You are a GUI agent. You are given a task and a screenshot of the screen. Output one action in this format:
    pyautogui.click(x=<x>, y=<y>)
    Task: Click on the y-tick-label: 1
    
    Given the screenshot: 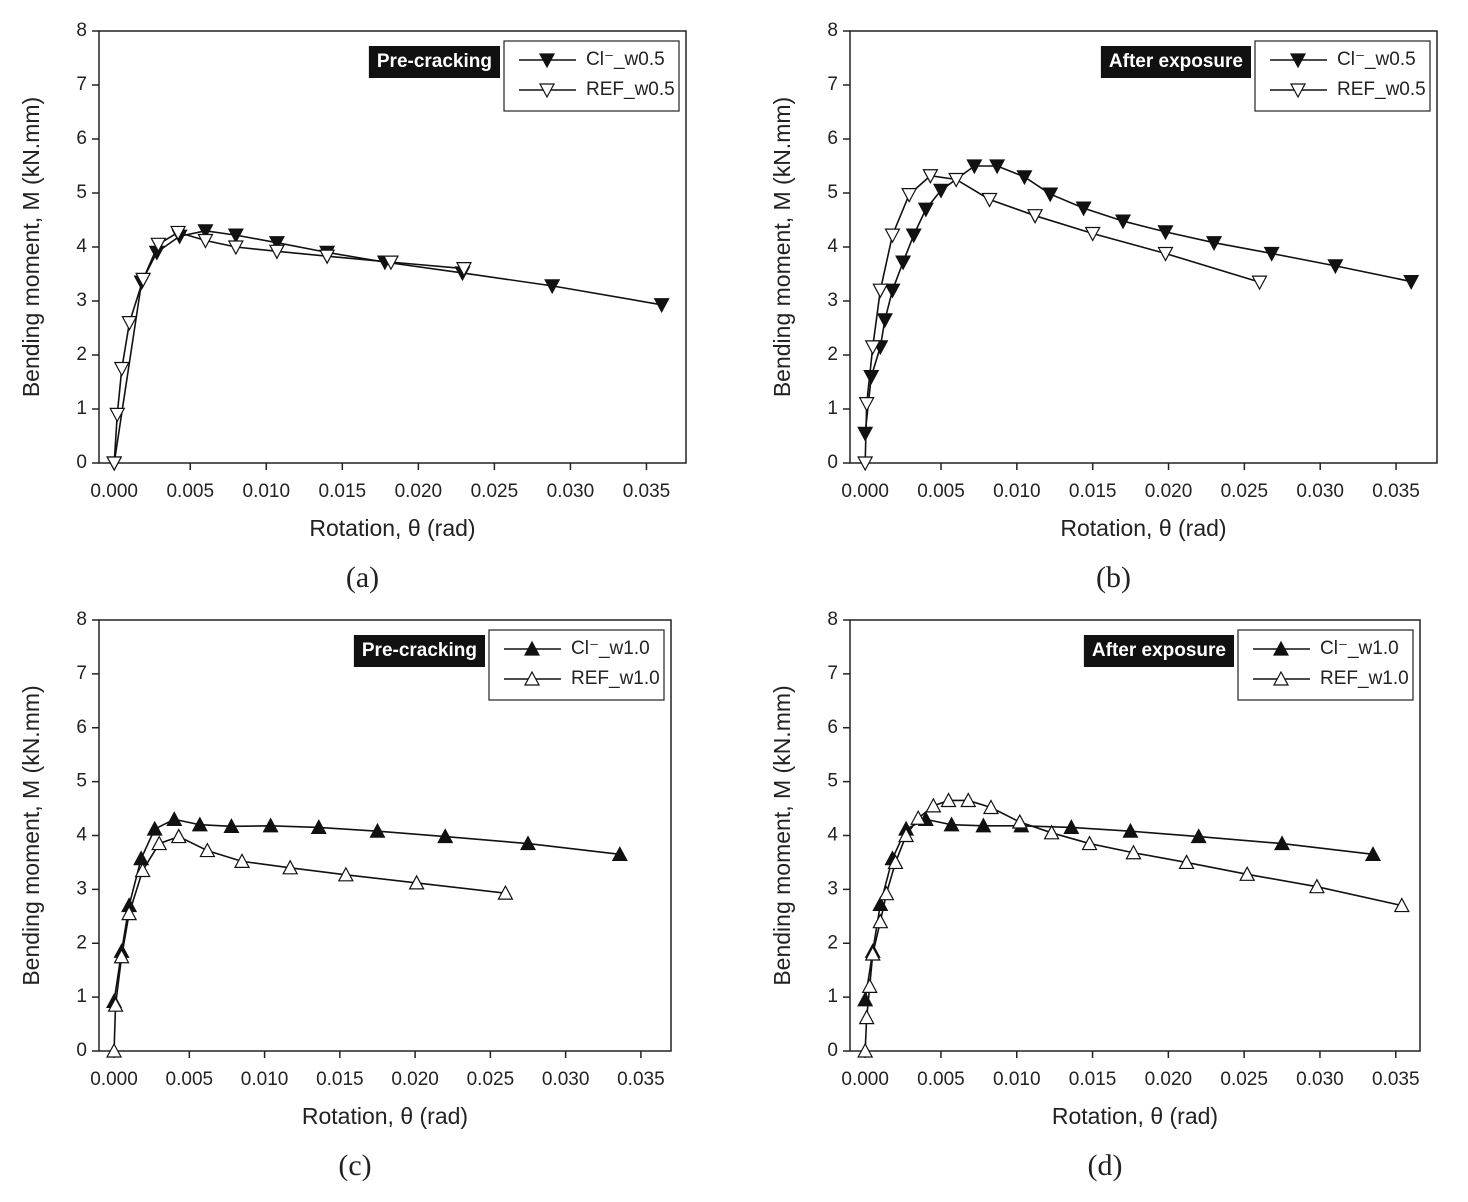 What is the action you would take?
    pyautogui.click(x=81, y=408)
    